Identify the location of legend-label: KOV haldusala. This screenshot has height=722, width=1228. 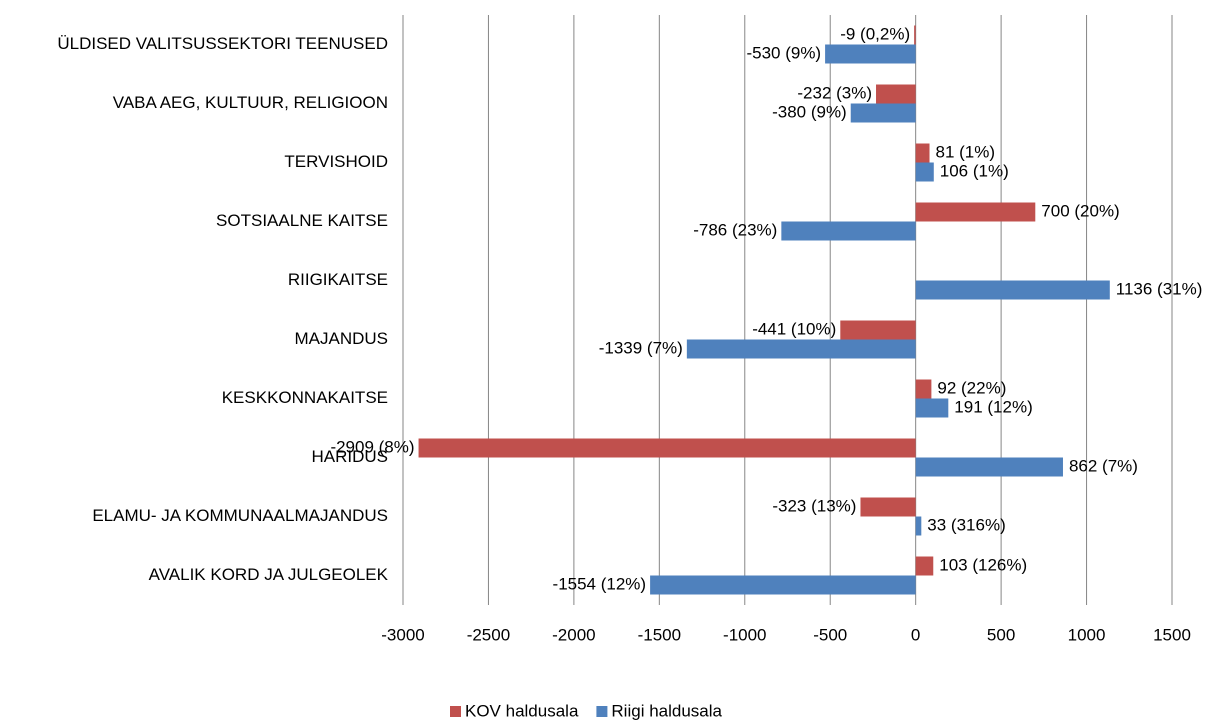
(522, 710).